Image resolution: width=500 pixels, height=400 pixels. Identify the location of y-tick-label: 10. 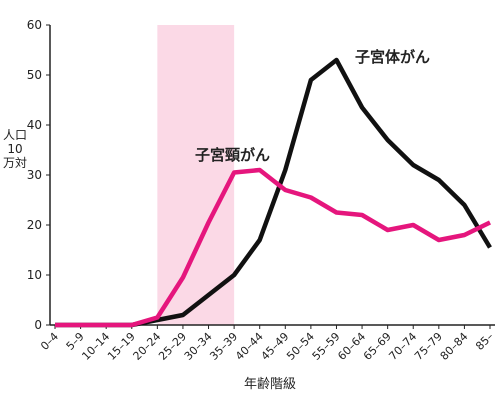
(34, 275).